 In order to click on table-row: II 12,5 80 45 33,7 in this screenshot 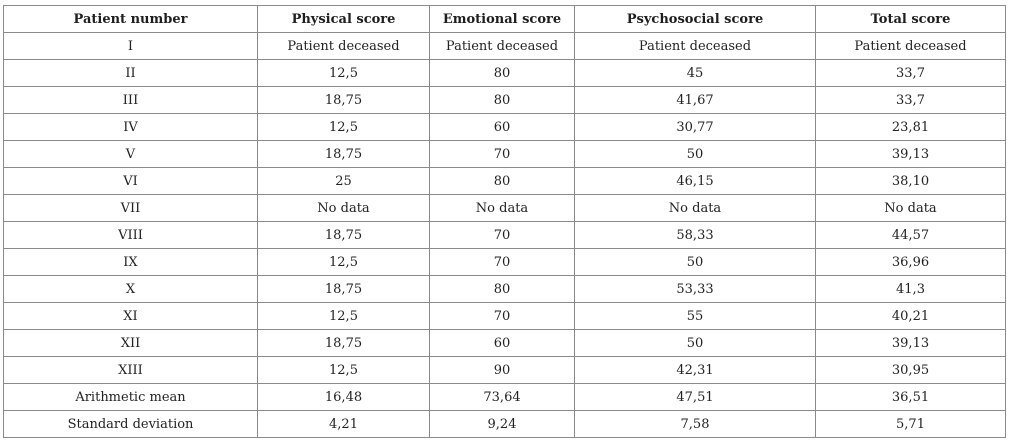, I will do `click(504, 73)`.